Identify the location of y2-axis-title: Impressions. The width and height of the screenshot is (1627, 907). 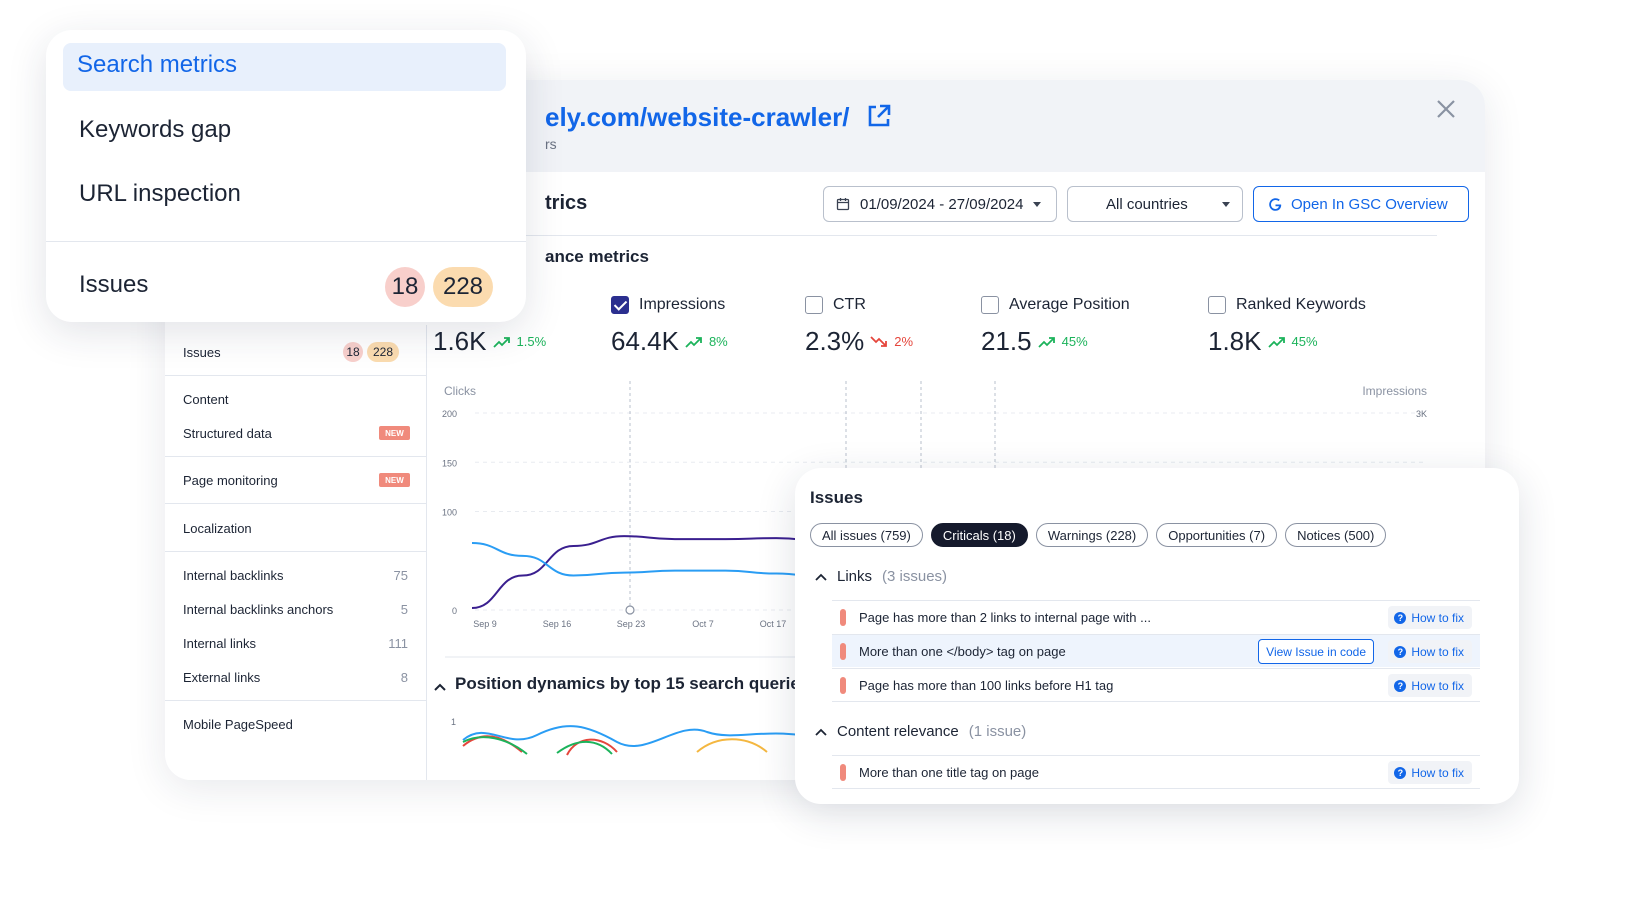
(1394, 391).